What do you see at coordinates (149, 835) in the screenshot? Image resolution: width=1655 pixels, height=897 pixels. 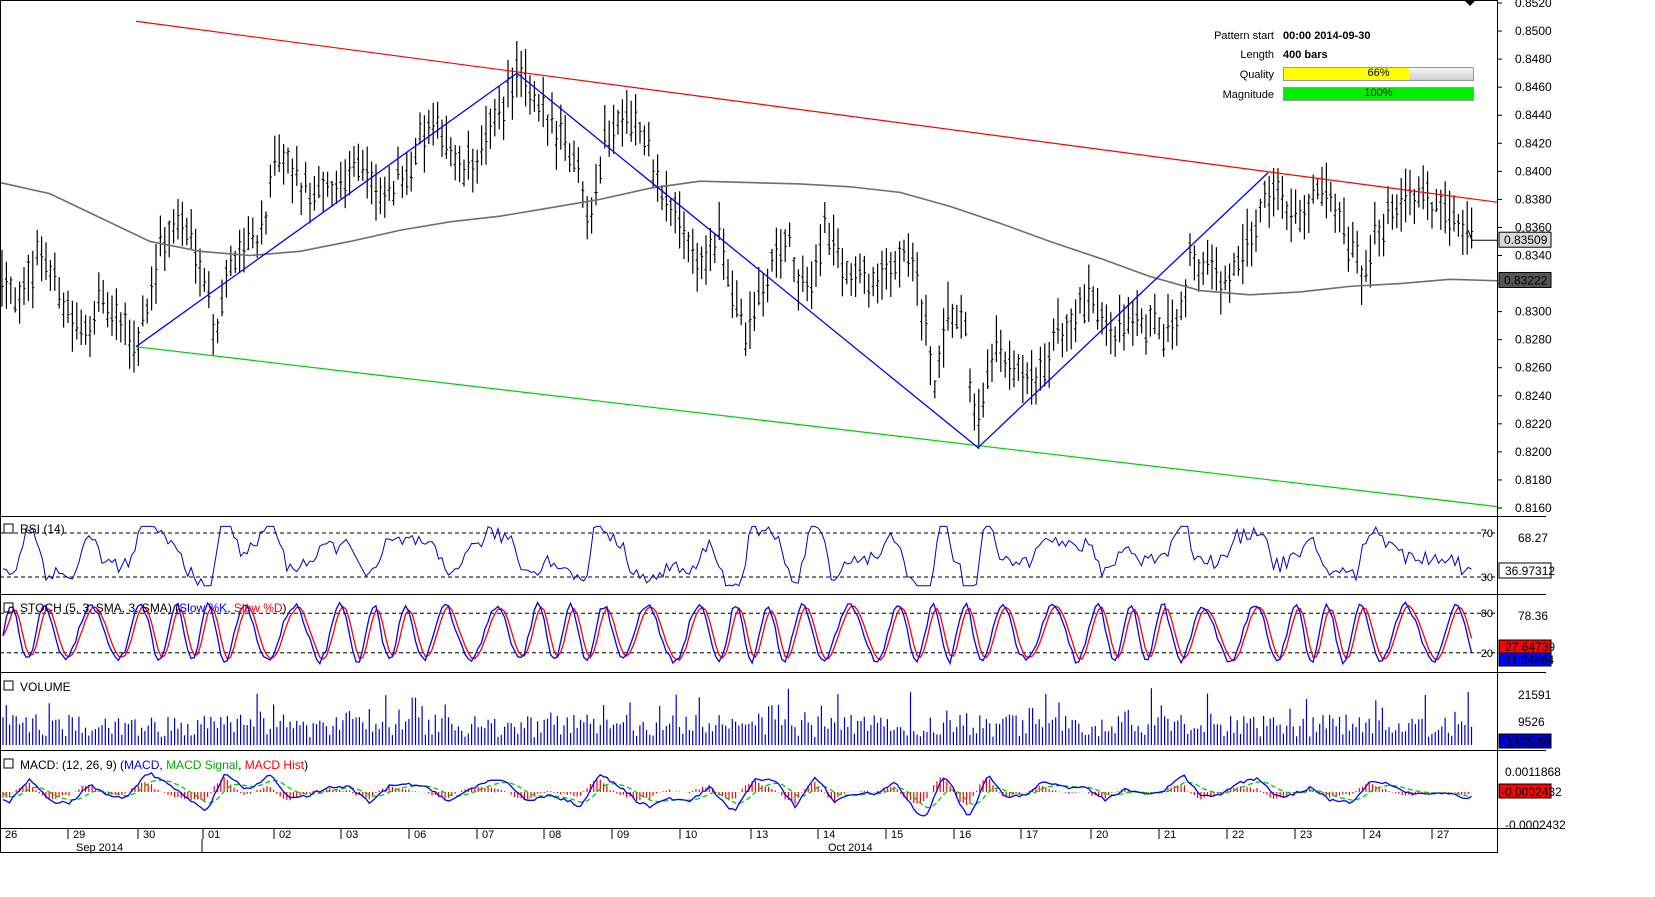 I see `day-label: 30` at bounding box center [149, 835].